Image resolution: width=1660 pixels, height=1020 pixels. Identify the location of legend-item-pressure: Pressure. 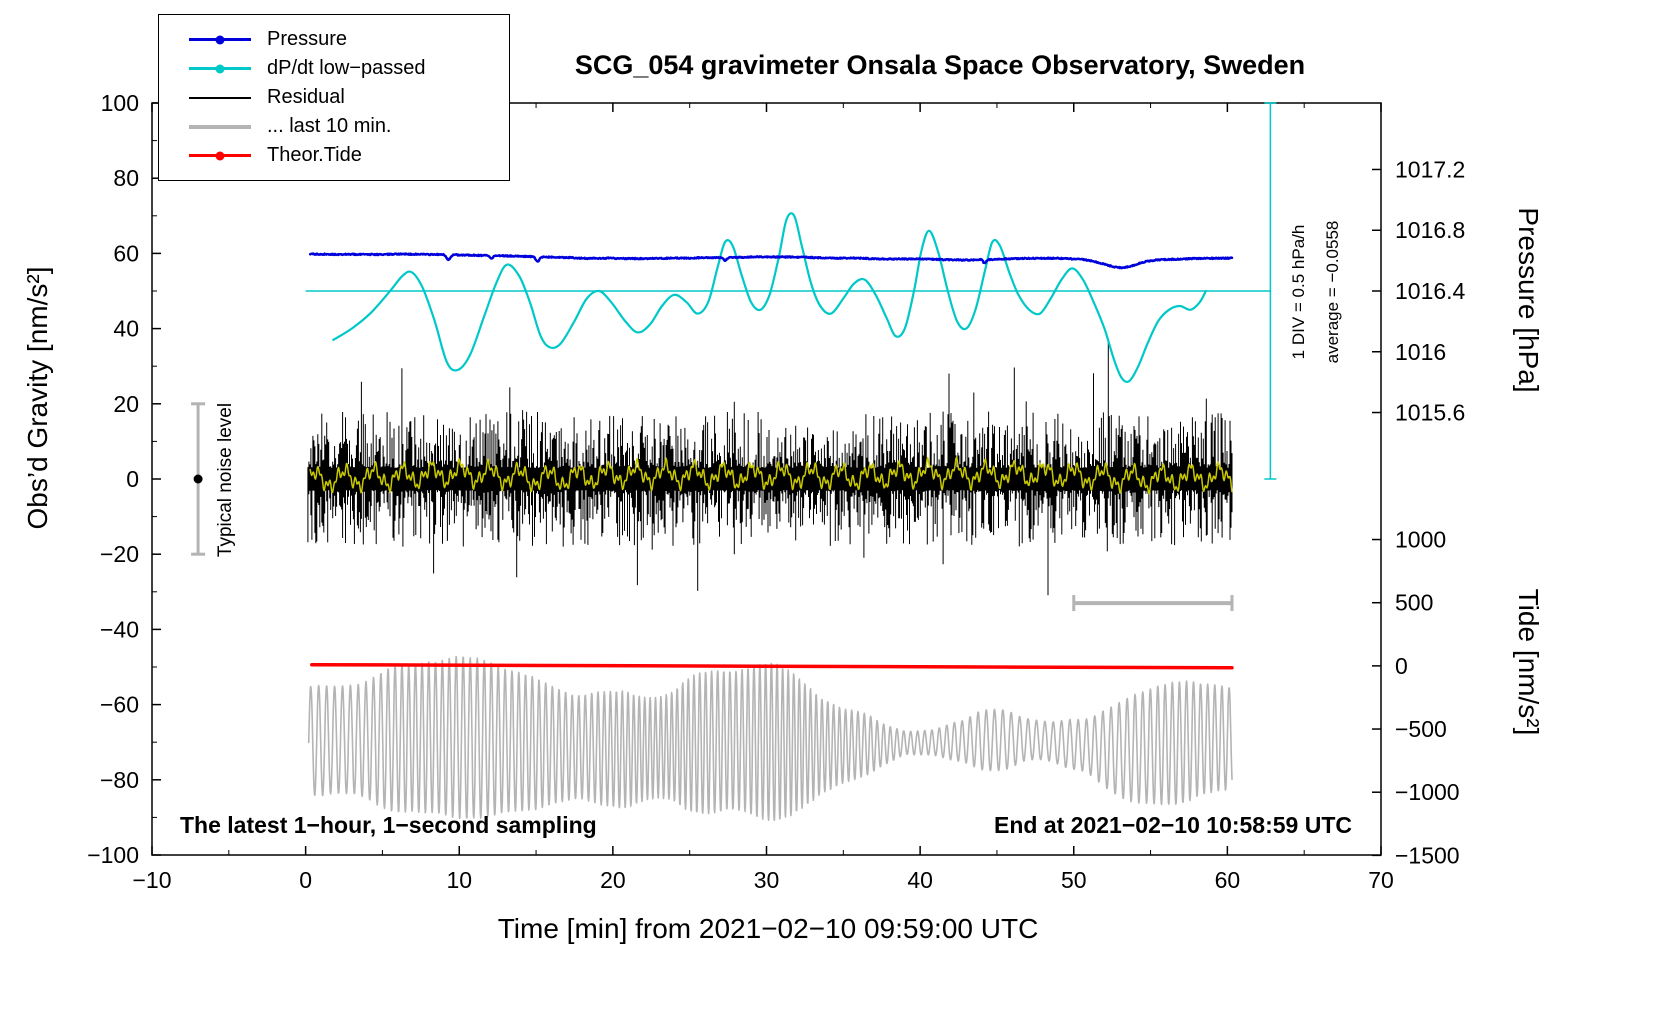
(349, 39).